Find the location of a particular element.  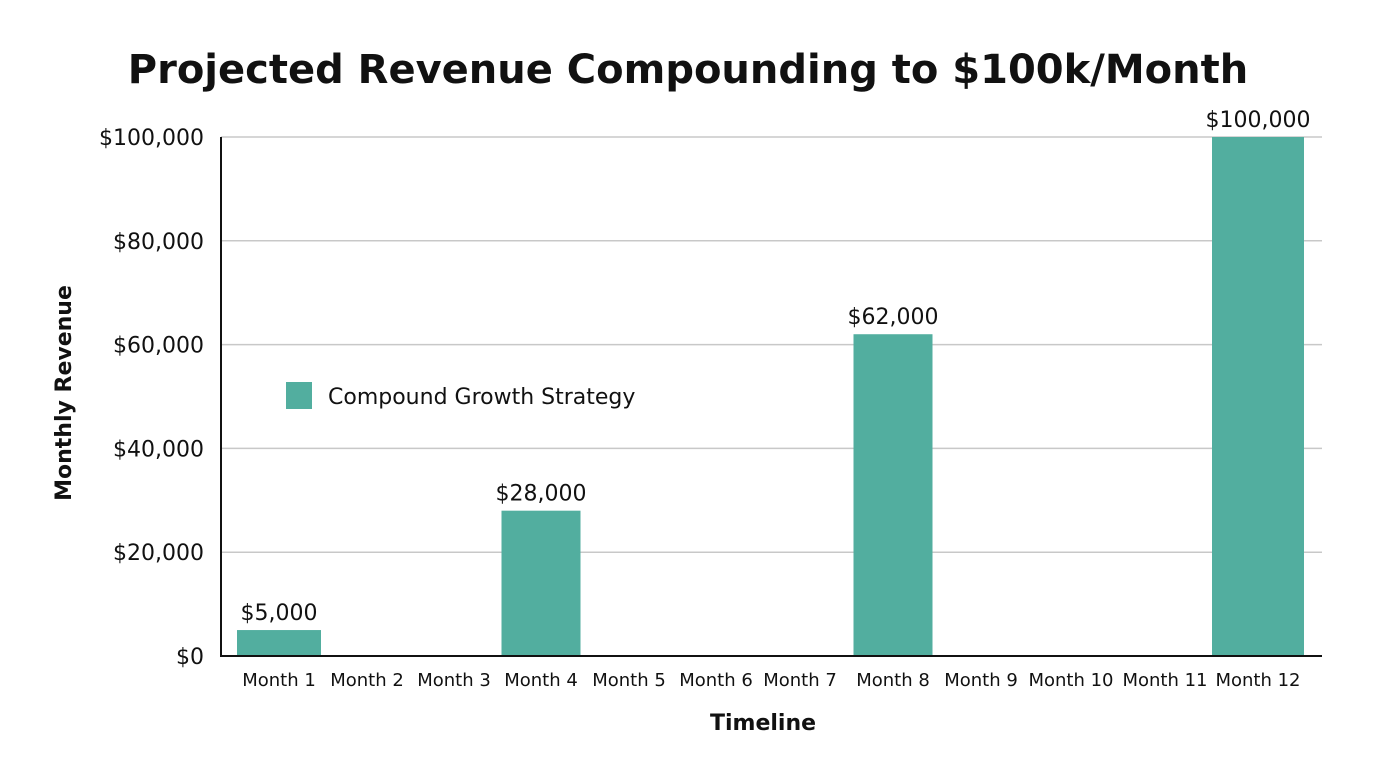

legend: Compound Growth Strategy is located at coordinates (460, 396).